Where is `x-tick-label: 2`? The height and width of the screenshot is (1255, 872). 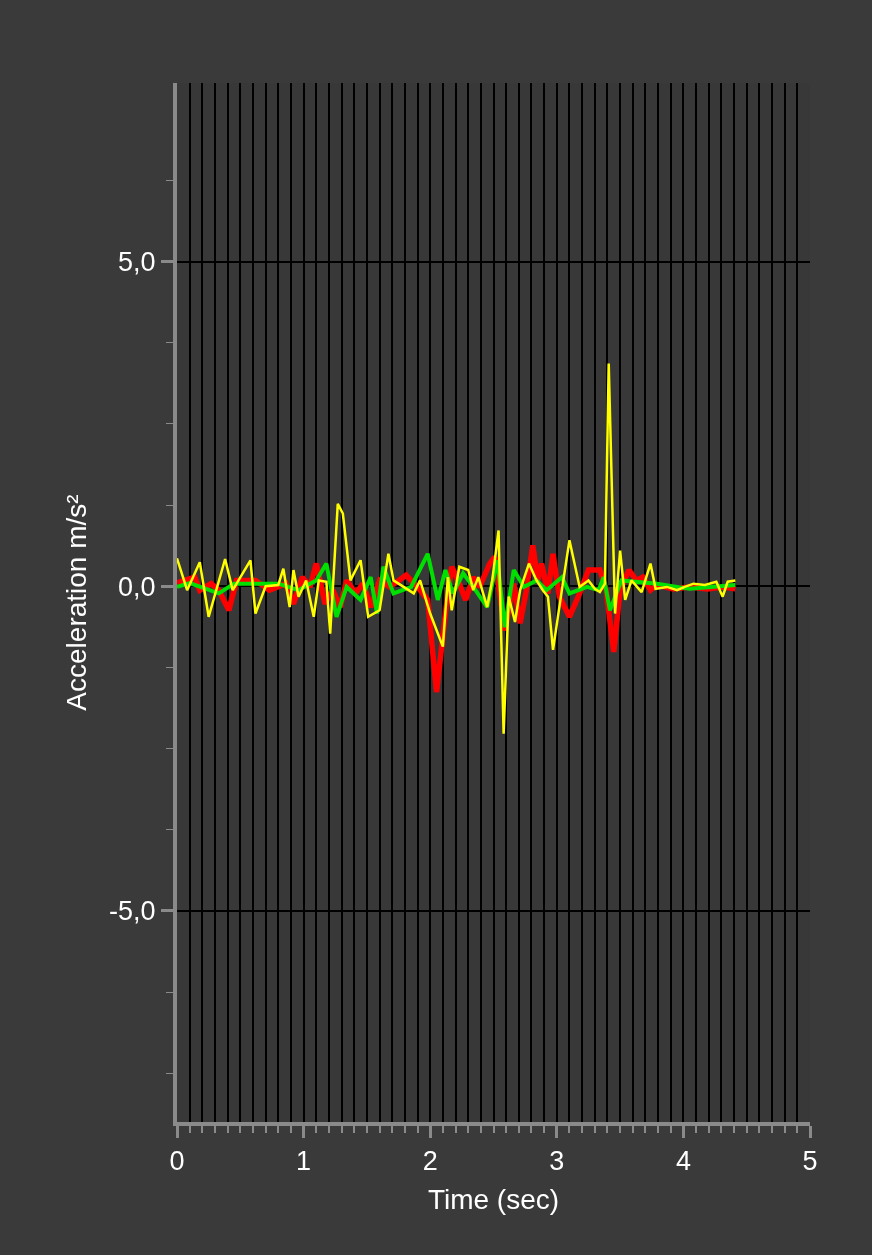
x-tick-label: 2 is located at coordinates (430, 1161).